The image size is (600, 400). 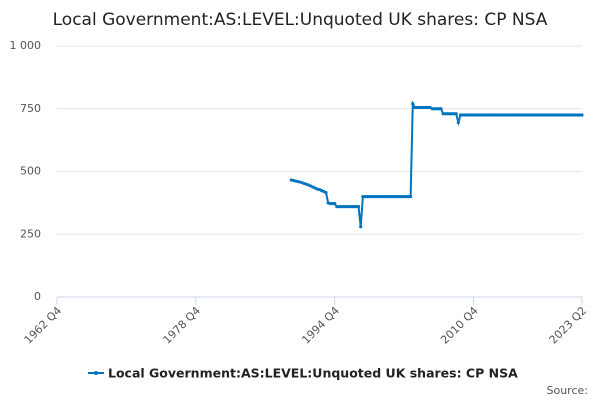 What do you see at coordinates (43, 325) in the screenshot?
I see `x-tick-label: 1962 Q4` at bounding box center [43, 325].